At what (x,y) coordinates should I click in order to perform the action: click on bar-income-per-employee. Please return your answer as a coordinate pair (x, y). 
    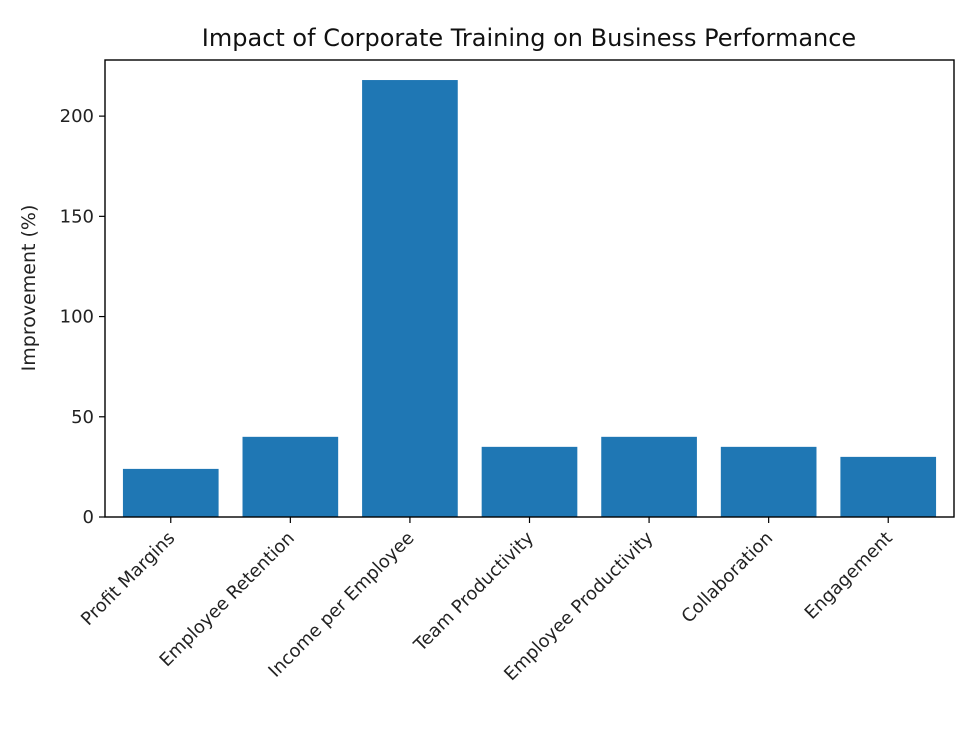
    Looking at the image, I should click on (410, 299).